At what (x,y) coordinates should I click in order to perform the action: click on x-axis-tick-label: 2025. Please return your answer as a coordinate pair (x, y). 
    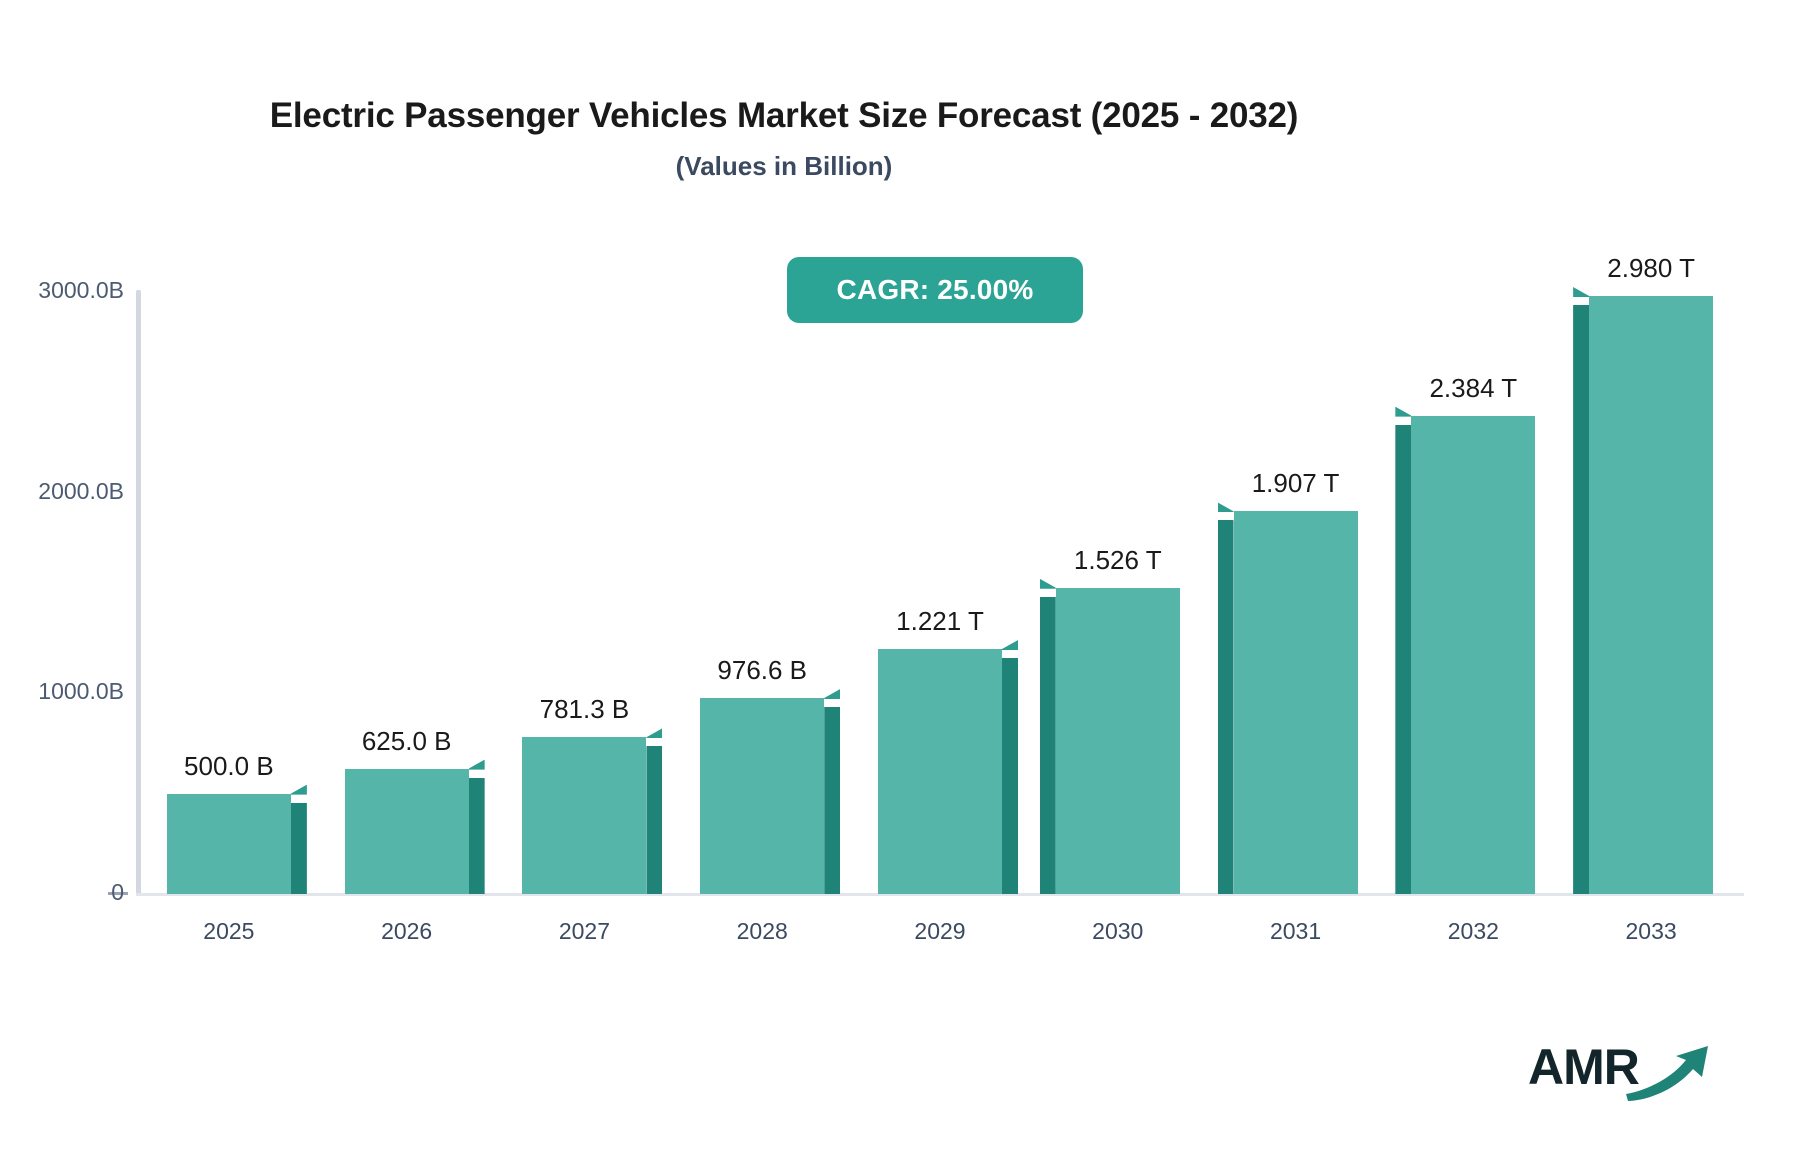
    Looking at the image, I should click on (229, 931).